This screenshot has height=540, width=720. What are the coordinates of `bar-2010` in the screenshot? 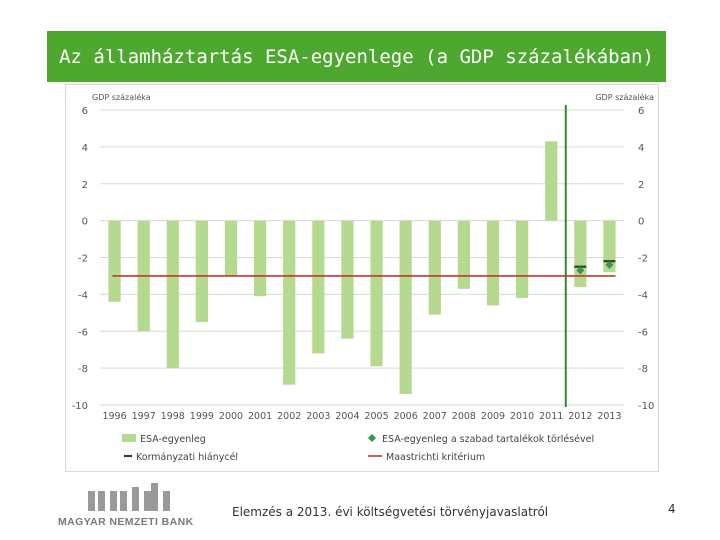 It's located at (522, 259).